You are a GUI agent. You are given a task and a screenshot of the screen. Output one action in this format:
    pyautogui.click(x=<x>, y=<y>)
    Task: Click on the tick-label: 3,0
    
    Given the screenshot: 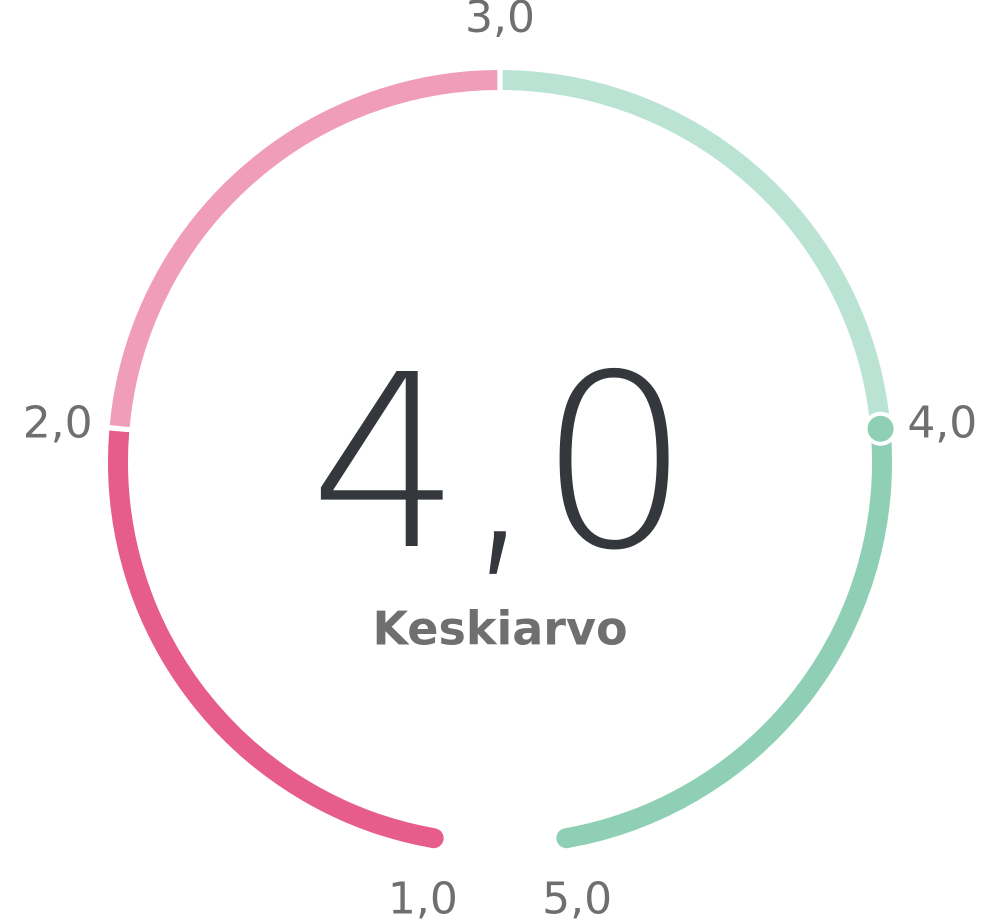 What is the action you would take?
    pyautogui.click(x=500, y=21)
    